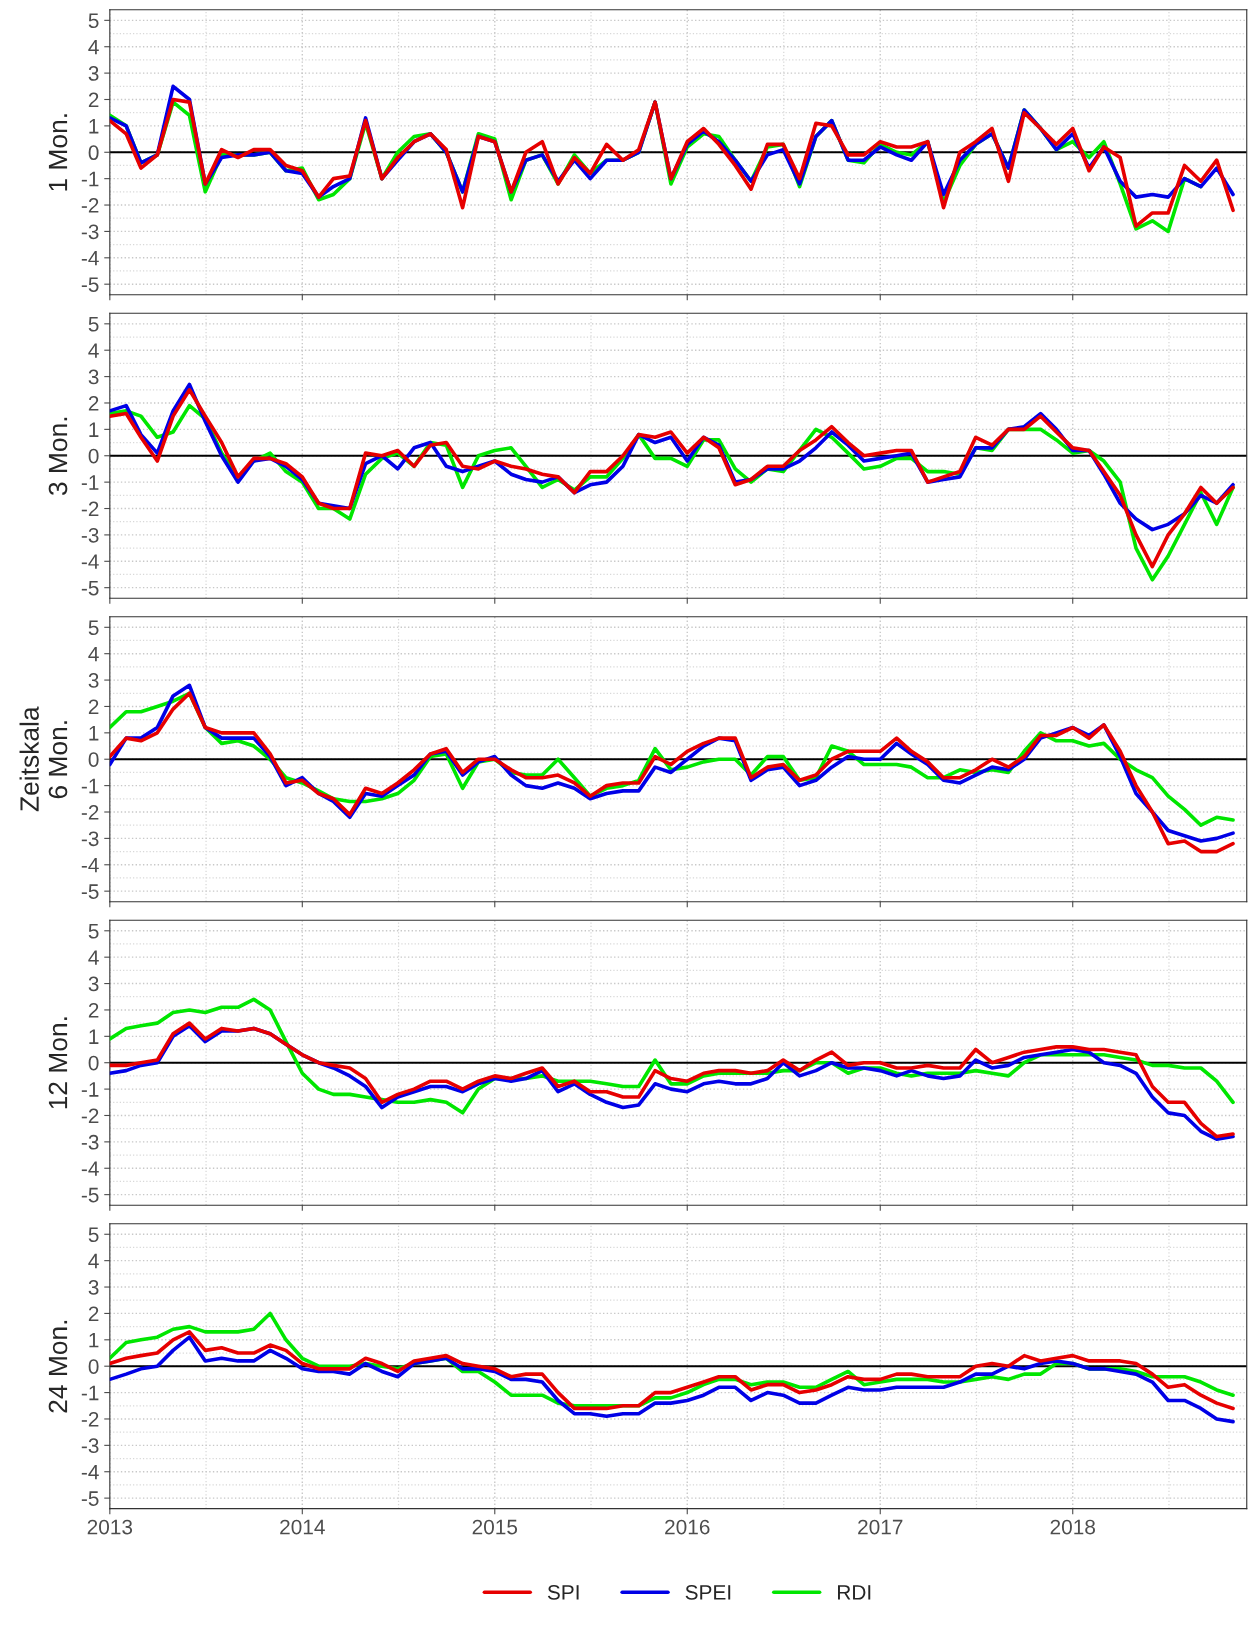 The image size is (1248, 1631). What do you see at coordinates (43, 759) in the screenshot?
I see `y-axis-title: Zeitskala 6 Mon.` at bounding box center [43, 759].